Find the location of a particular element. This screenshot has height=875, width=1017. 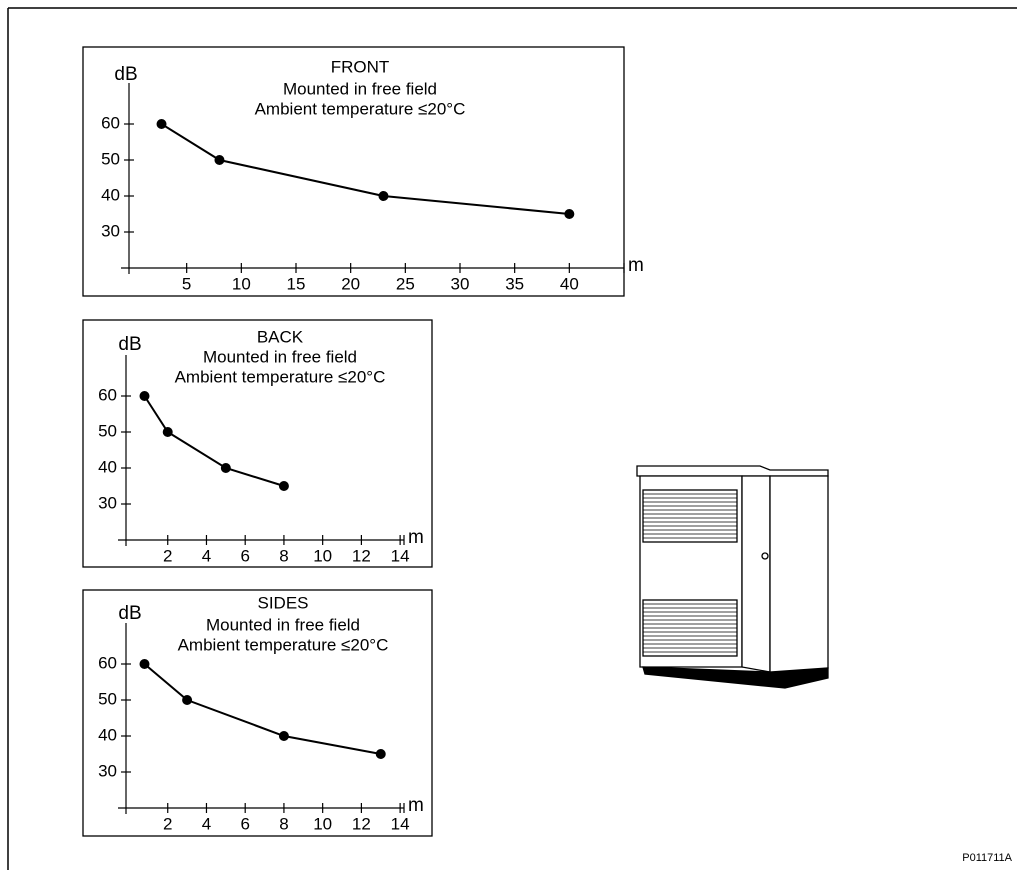

cabinet-top is located at coordinates (732, 471).